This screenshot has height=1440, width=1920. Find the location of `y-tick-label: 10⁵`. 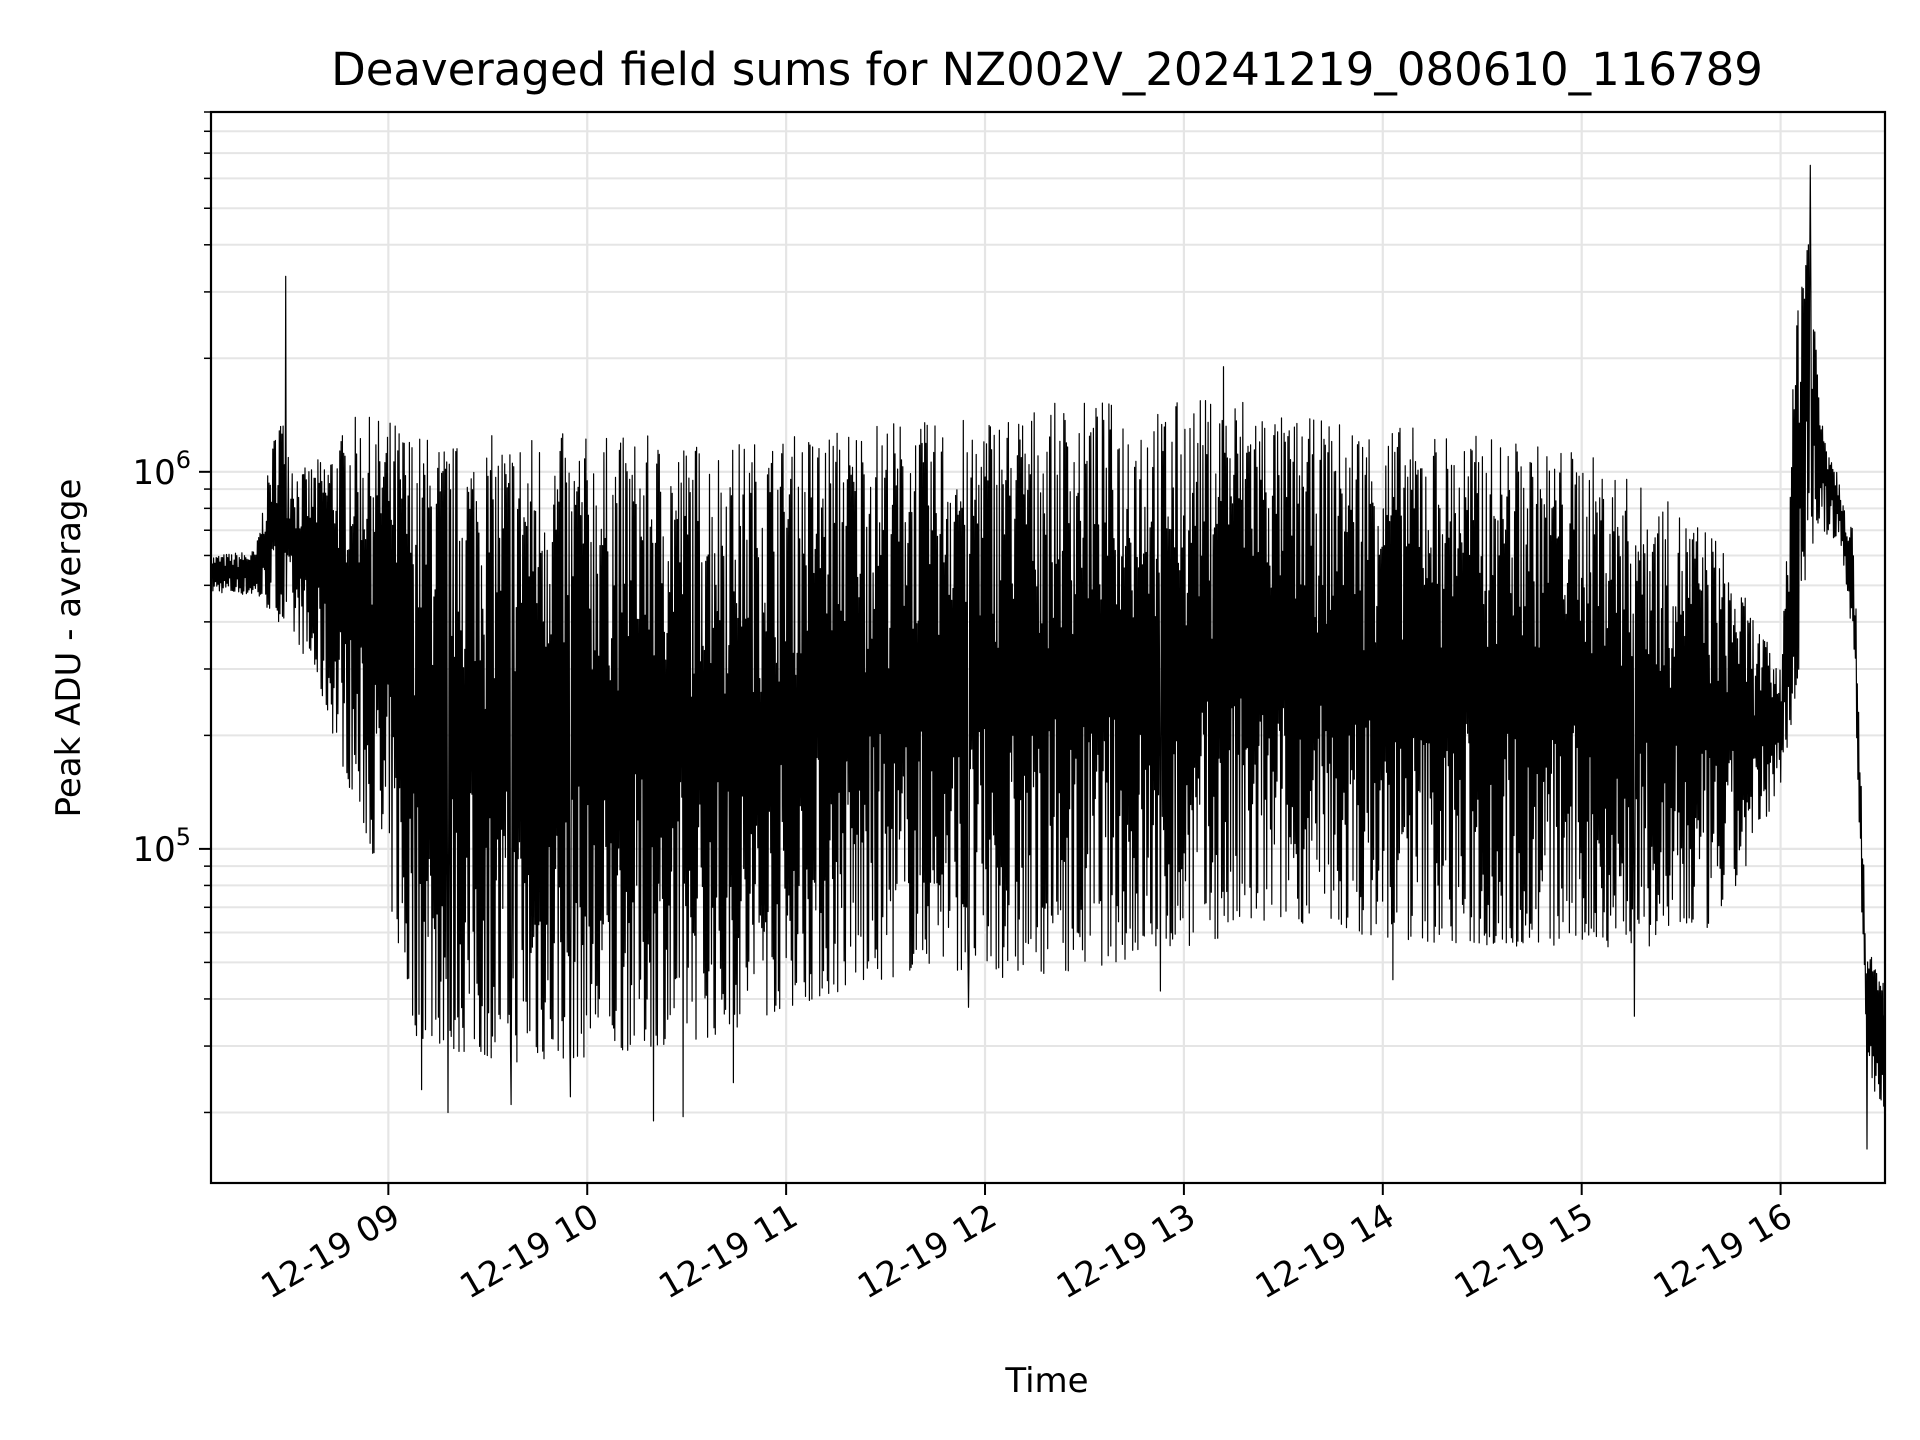

y-tick-label: 10⁵ is located at coordinates (161, 846).